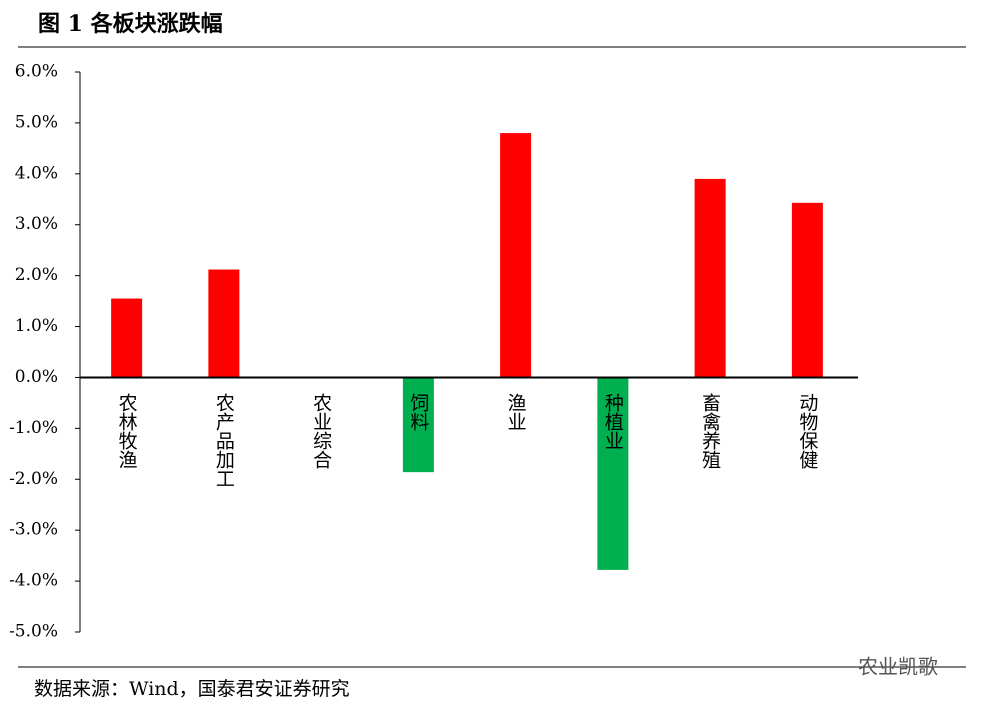 The width and height of the screenshot is (983, 710). What do you see at coordinates (516, 412) in the screenshot?
I see `x-tick-label: 渔业` at bounding box center [516, 412].